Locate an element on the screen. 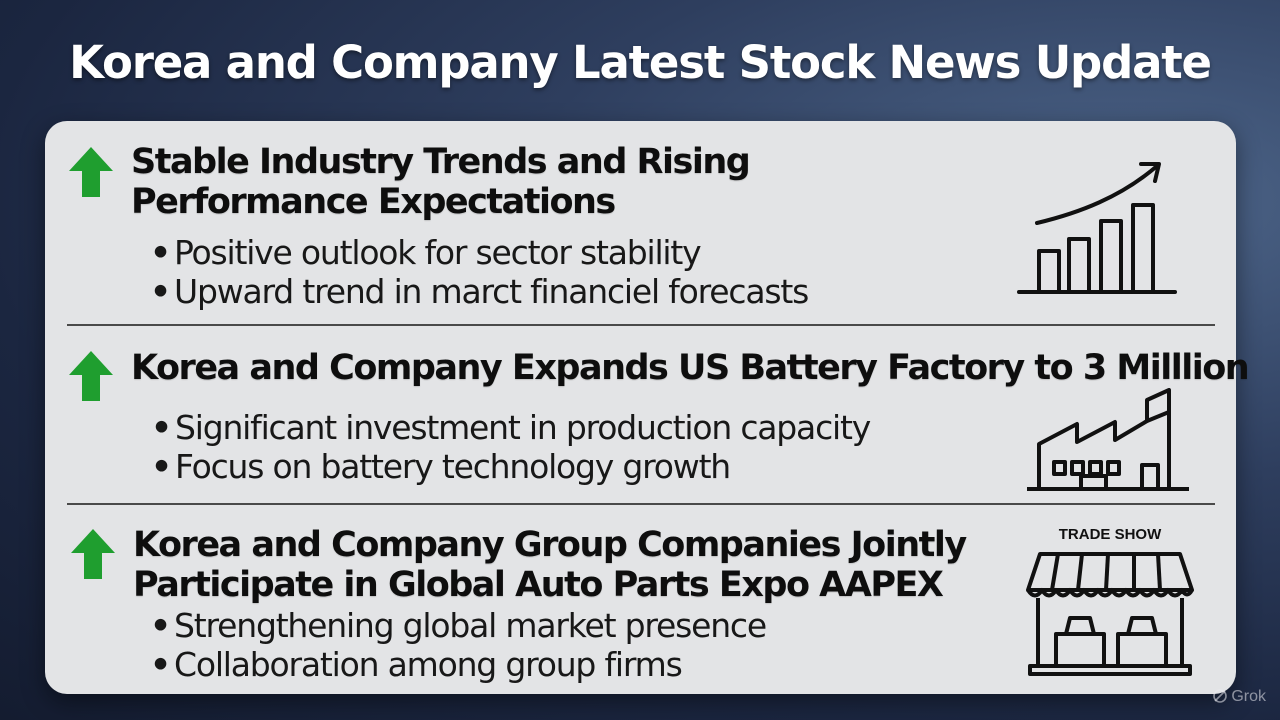 The width and height of the screenshot is (1280, 720). news-bullet: • Strengthening global market presence is located at coordinates (458, 625).